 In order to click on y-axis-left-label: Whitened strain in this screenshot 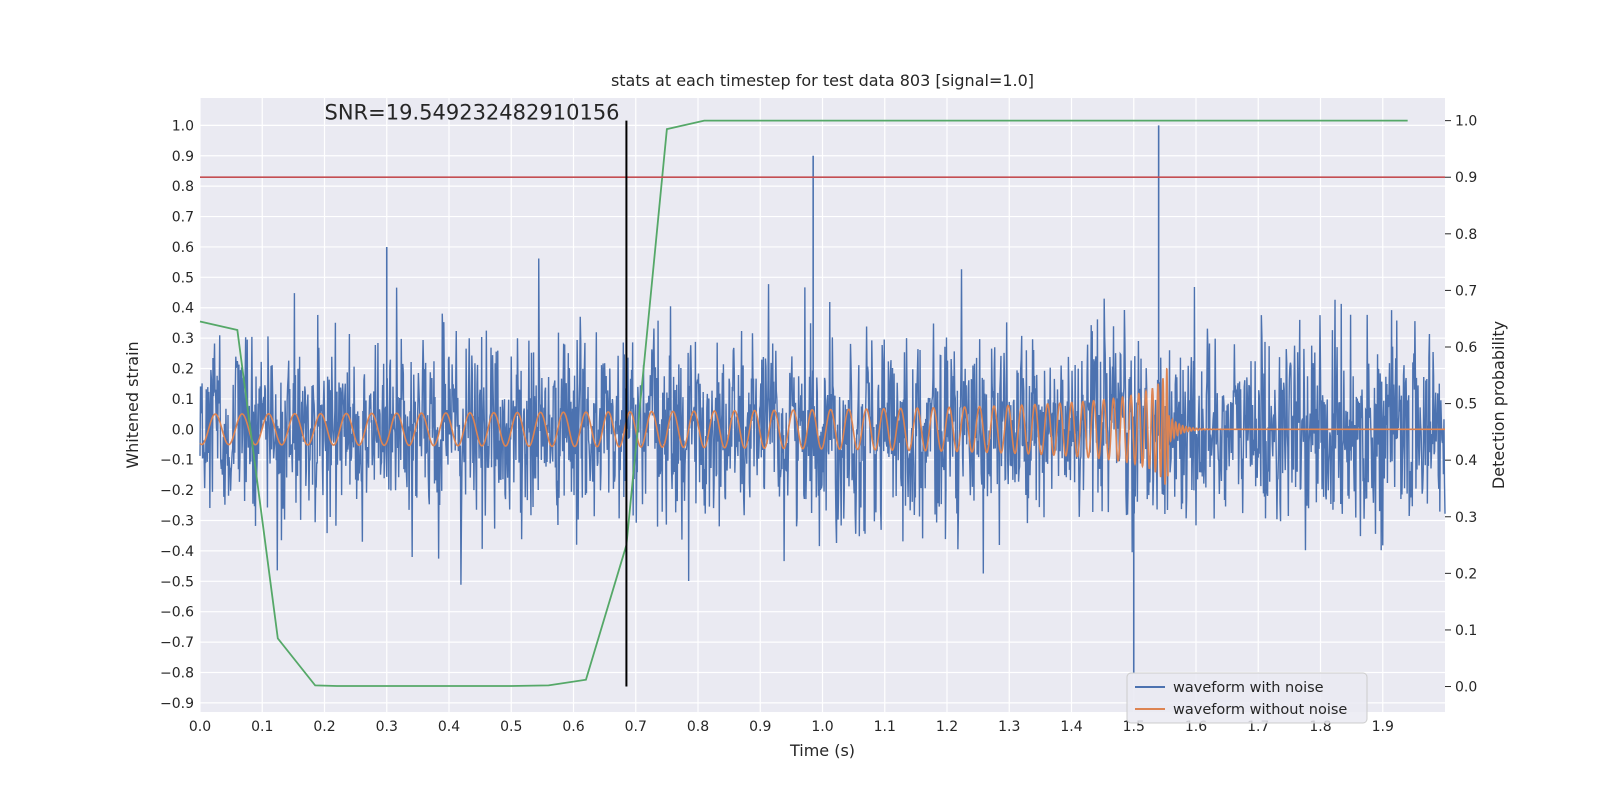, I will do `click(132, 404)`.